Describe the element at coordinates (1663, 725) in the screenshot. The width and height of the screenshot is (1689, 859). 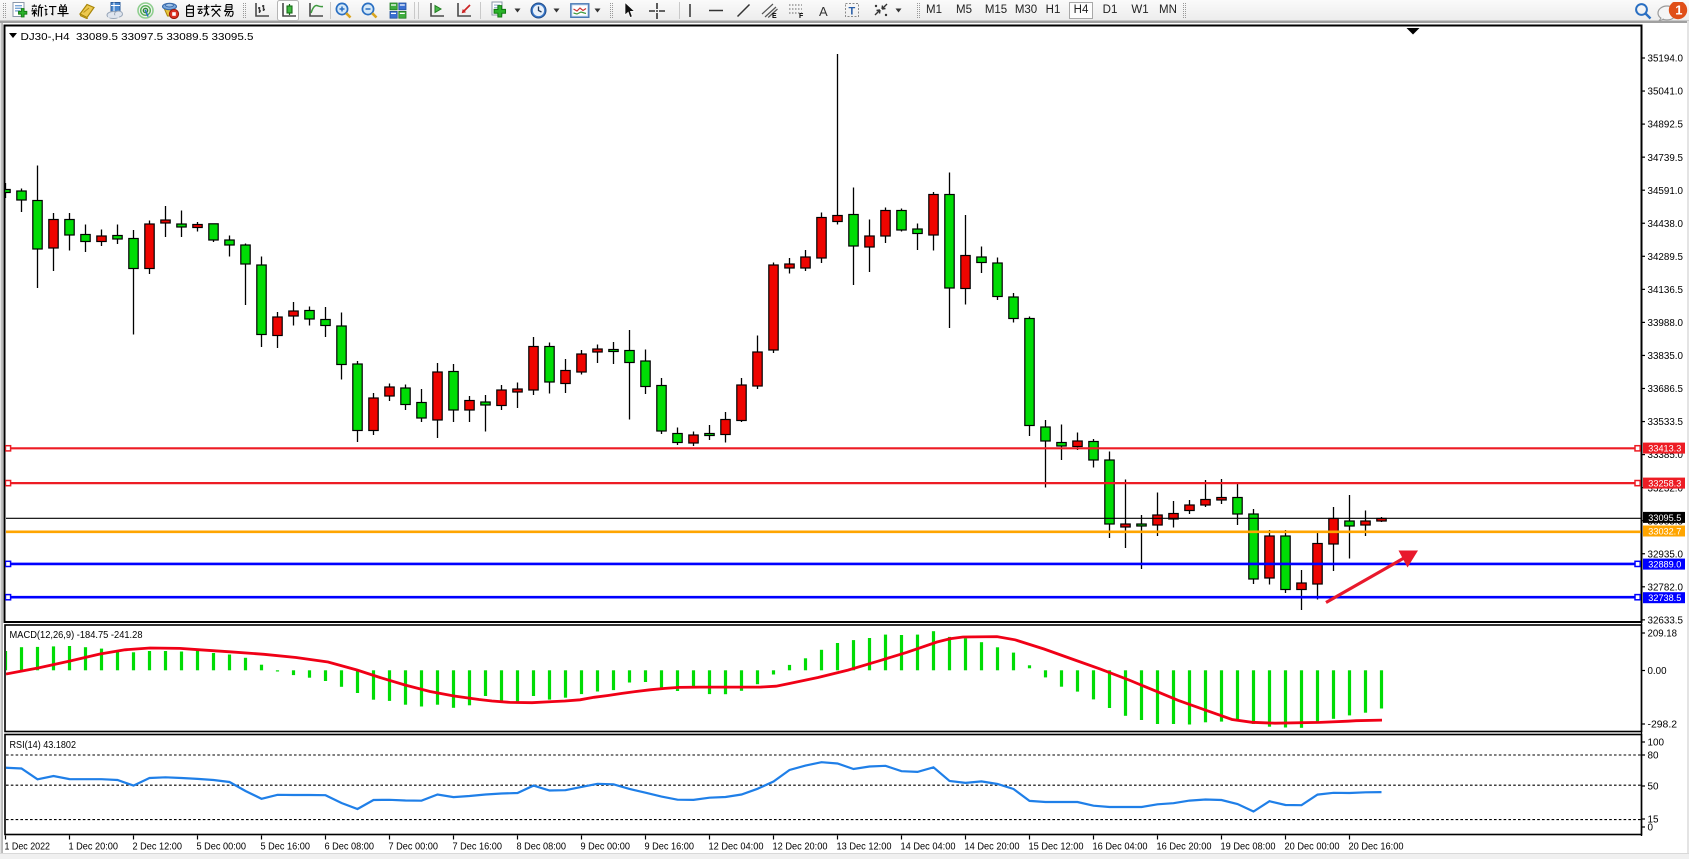
I see `svg-text: -298.2` at that location.